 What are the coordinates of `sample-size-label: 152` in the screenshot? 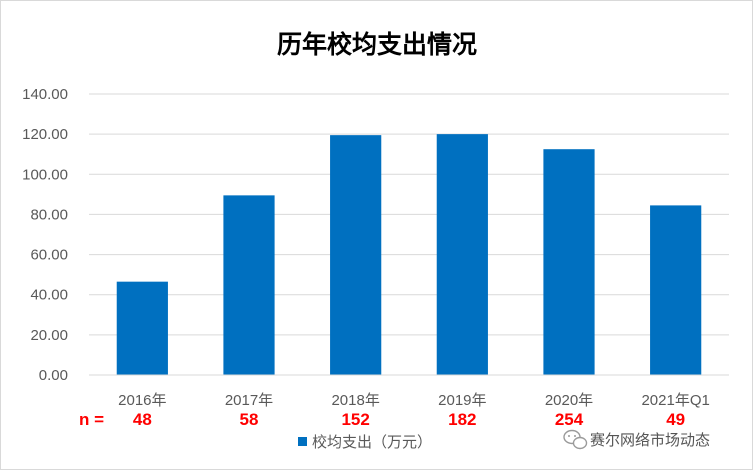 It's located at (355, 419).